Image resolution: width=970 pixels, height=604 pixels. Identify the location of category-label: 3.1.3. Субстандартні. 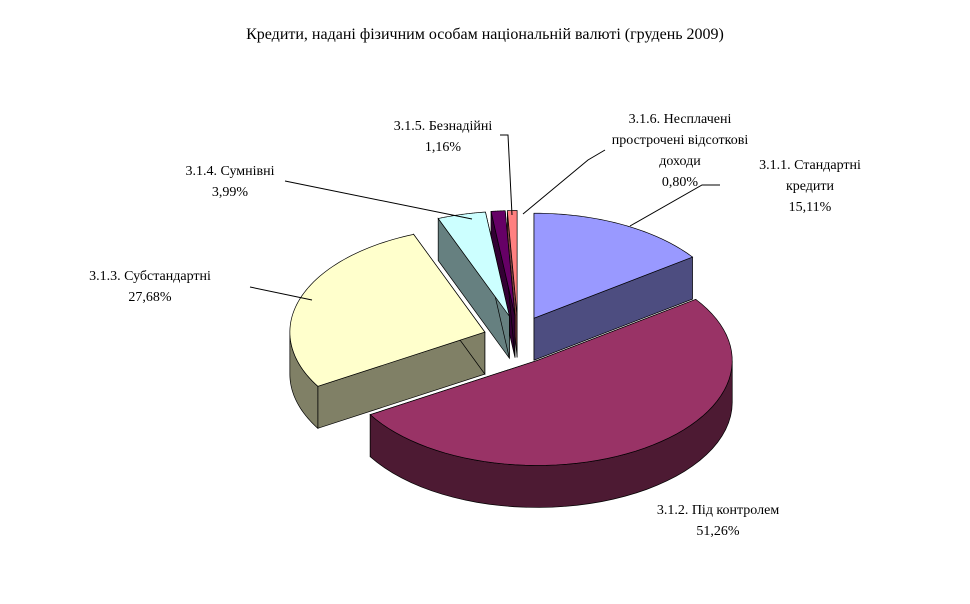
(150, 276).